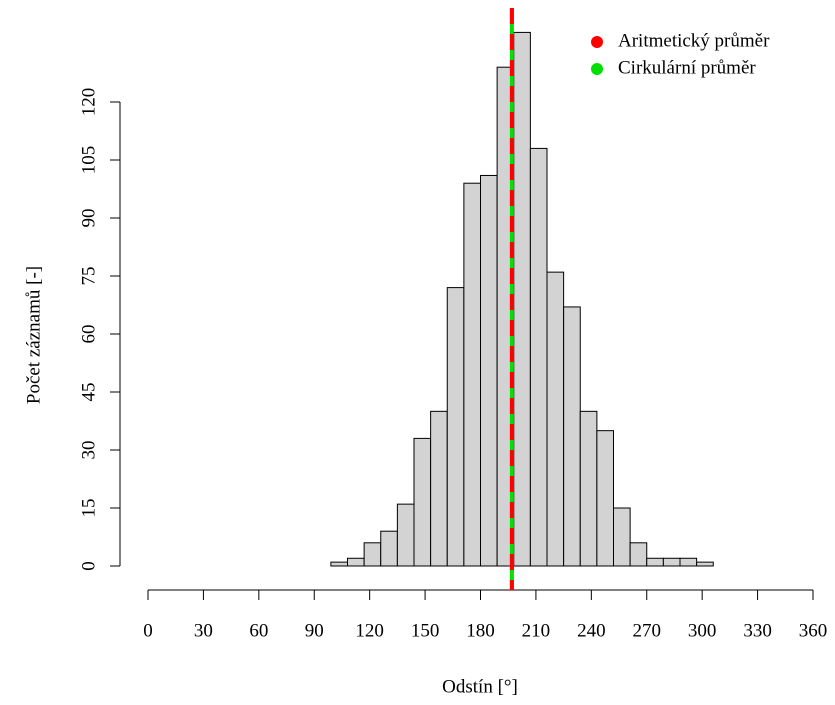 The height and width of the screenshot is (705, 835). I want to click on x-tick-label: 360, so click(813, 630).